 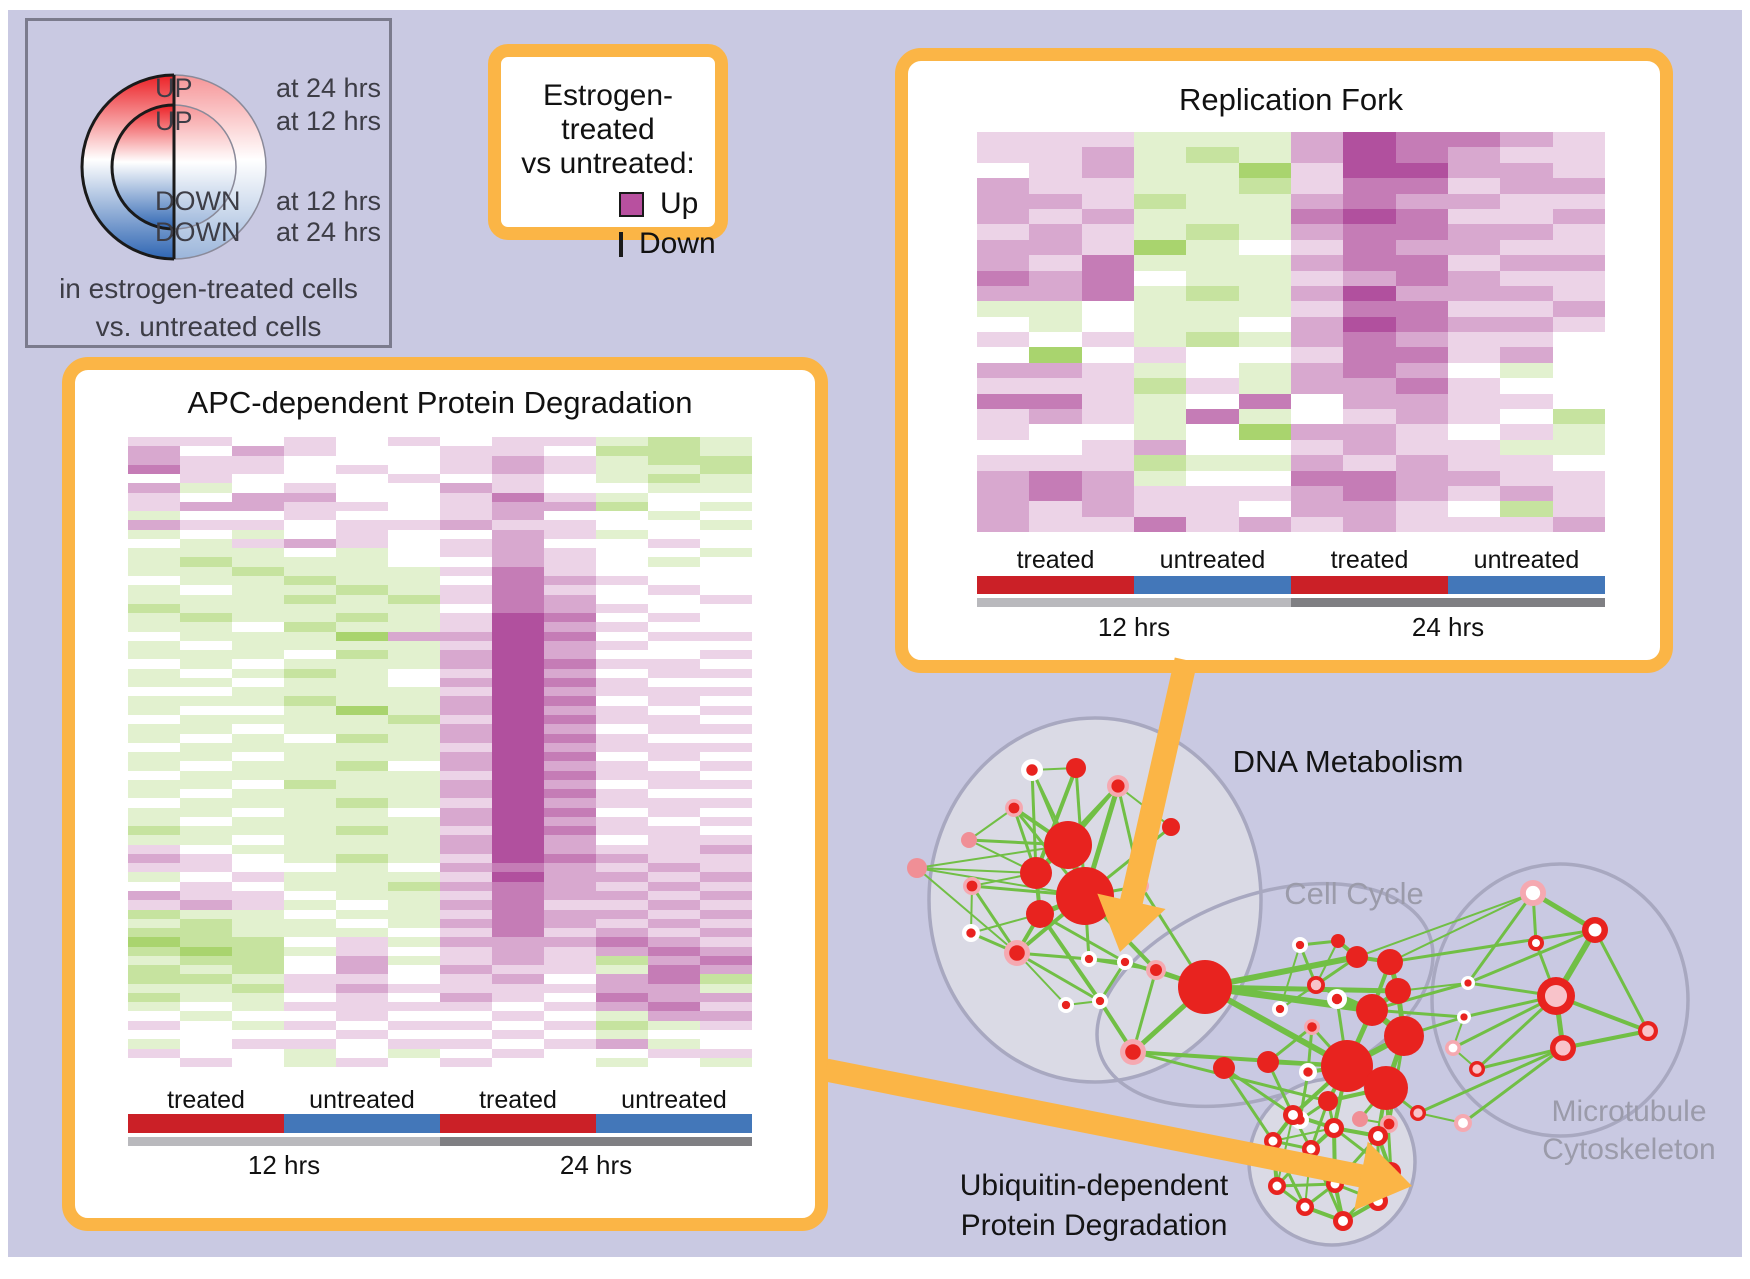 I want to click on updown-circle-glyph, so click(x=173, y=167).